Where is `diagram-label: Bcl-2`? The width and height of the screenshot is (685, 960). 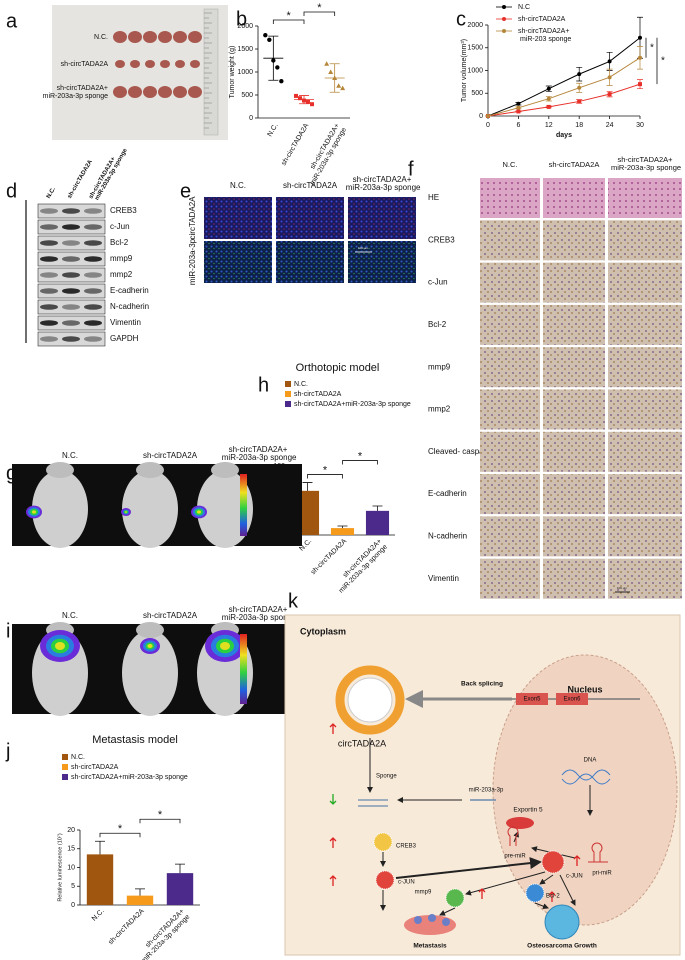 diagram-label: Bcl-2 is located at coordinates (553, 897).